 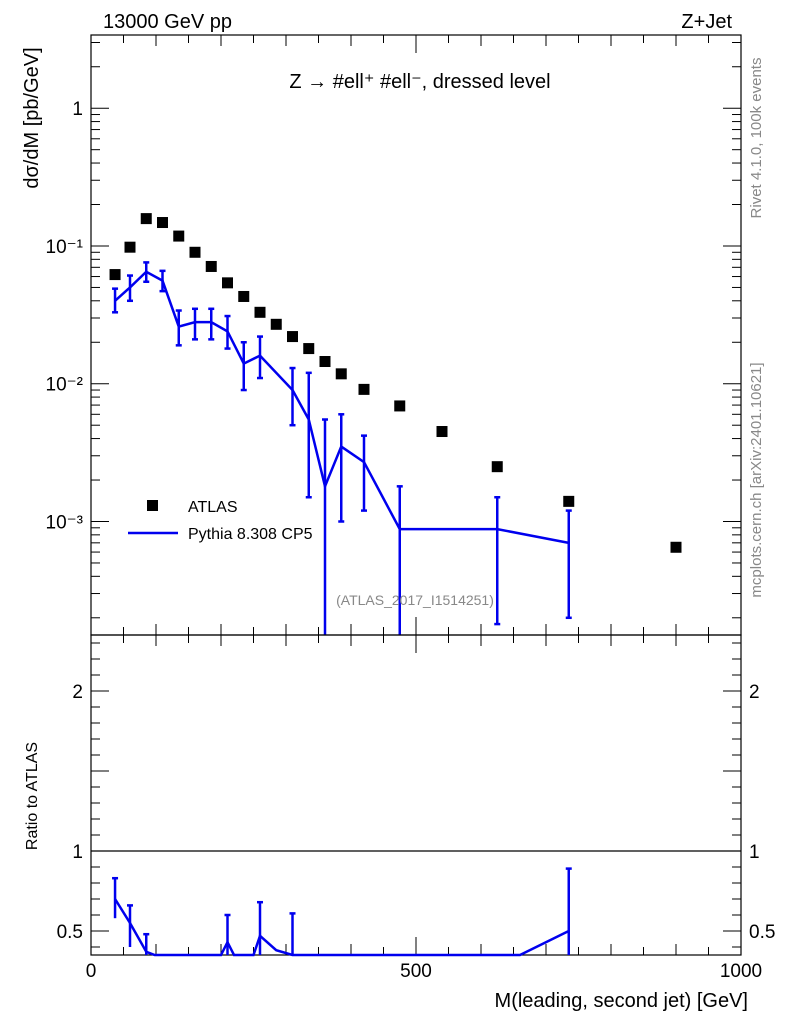 What do you see at coordinates (756, 138) in the screenshot?
I see `side-text-rivet: Rivet 4.1.0, 100k events` at bounding box center [756, 138].